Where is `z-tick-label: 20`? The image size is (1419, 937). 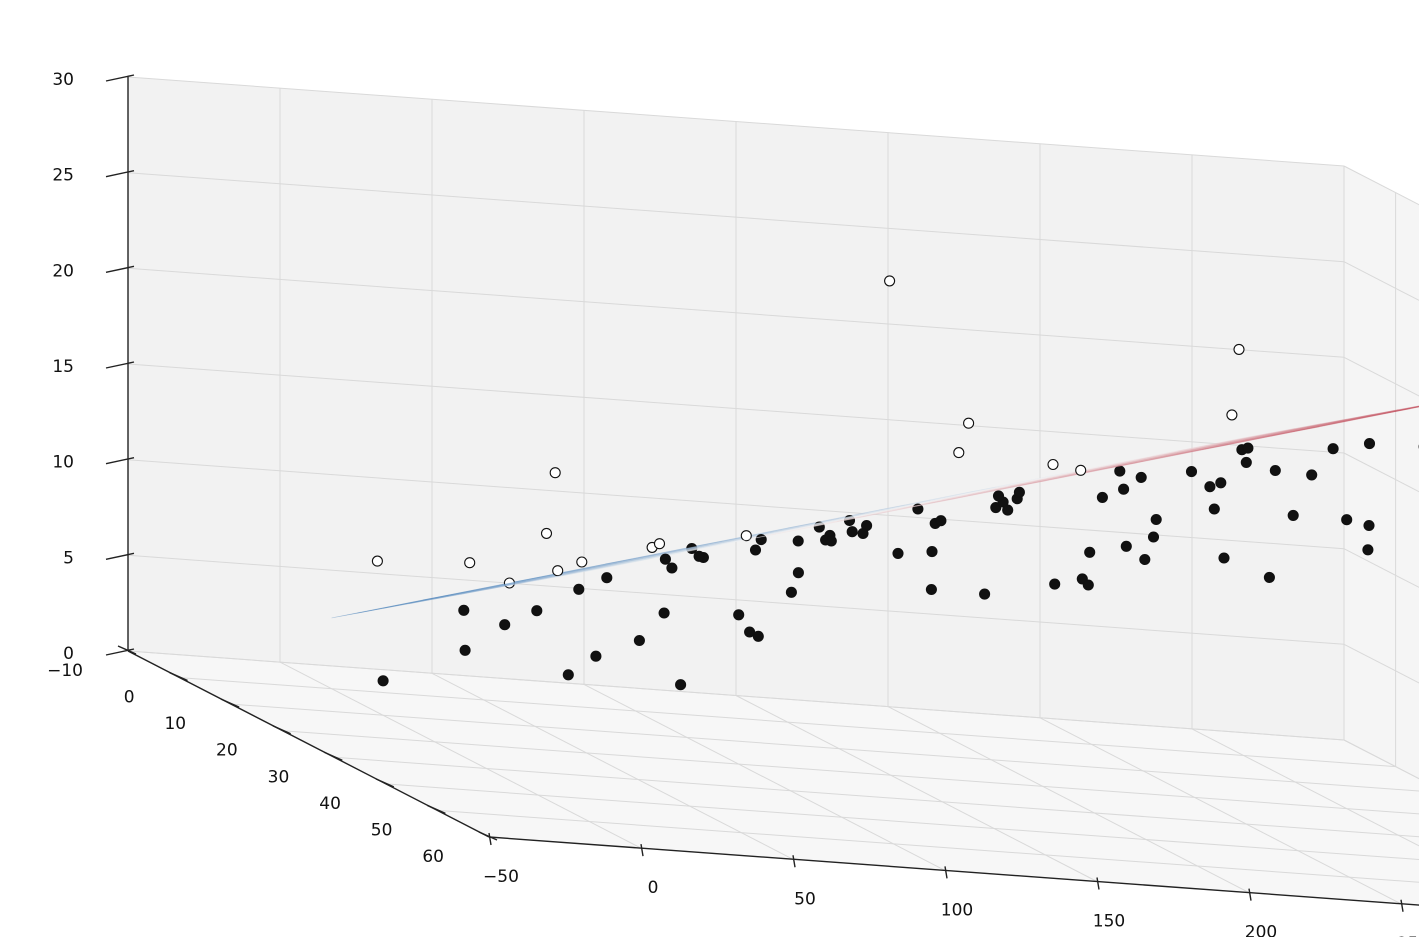 z-tick-label: 20 is located at coordinates (63, 271).